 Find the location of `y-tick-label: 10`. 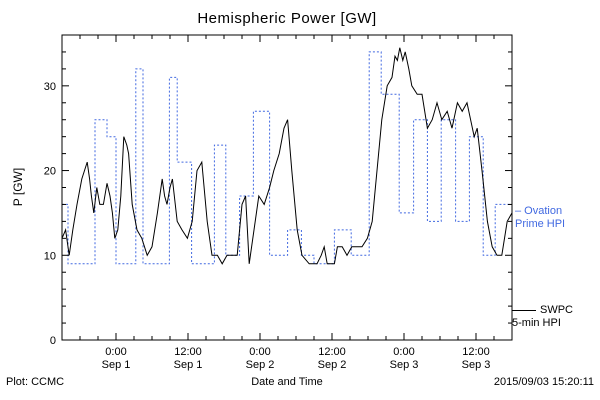

y-tick-label: 10 is located at coordinates (50, 256).